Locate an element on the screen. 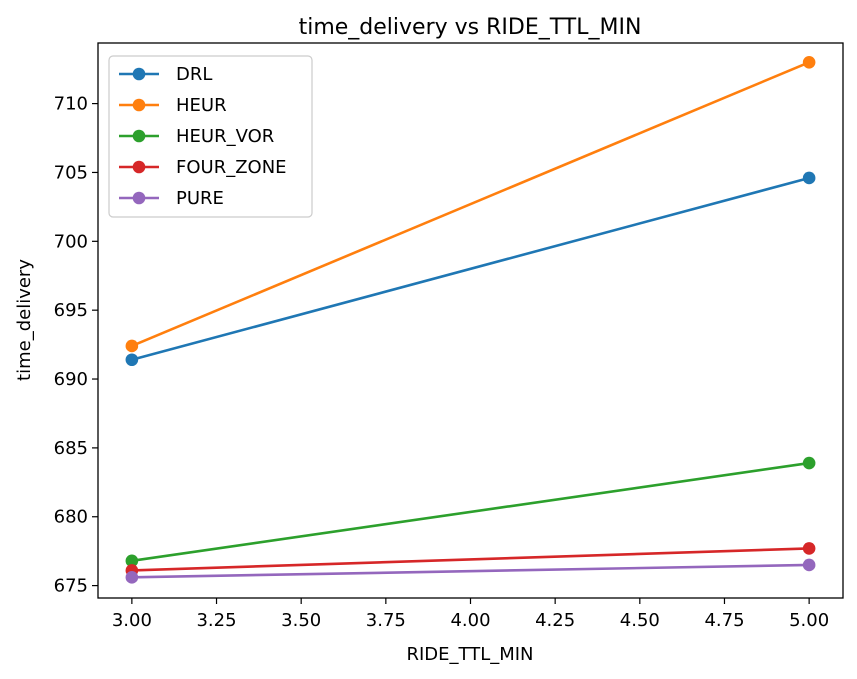  y-tick-label: 680 is located at coordinates (71, 517).